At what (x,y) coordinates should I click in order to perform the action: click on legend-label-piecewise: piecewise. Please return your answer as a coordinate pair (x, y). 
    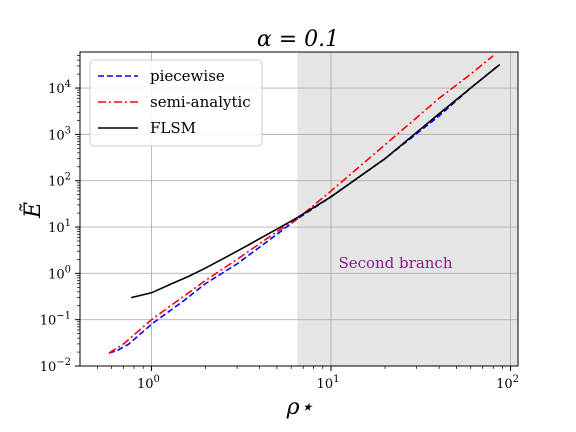
    Looking at the image, I should click on (187, 76).